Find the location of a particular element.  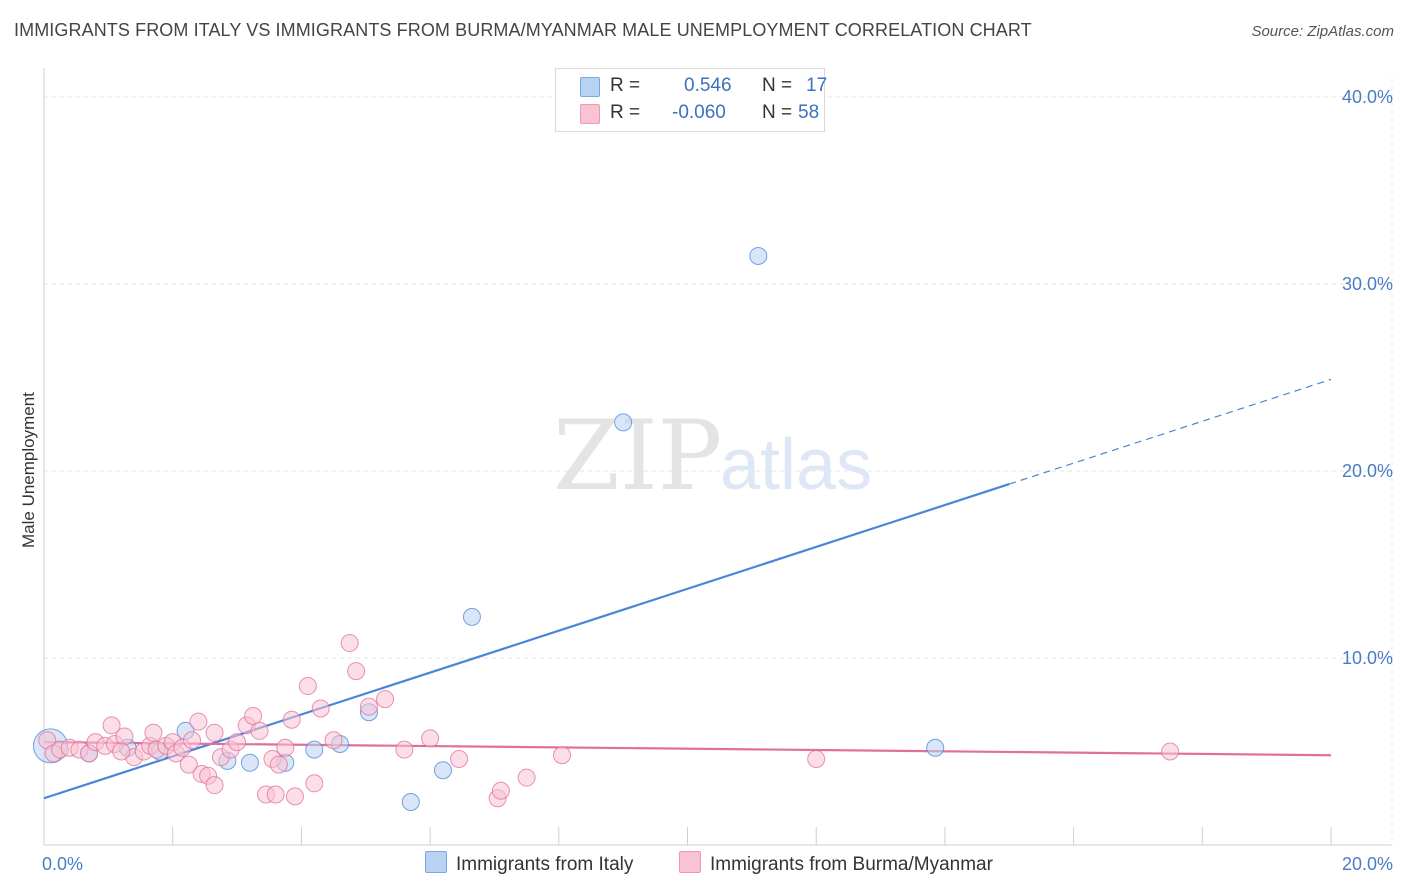

bottom-legend-italy: Immigrants from Italy is located at coordinates (529, 863).